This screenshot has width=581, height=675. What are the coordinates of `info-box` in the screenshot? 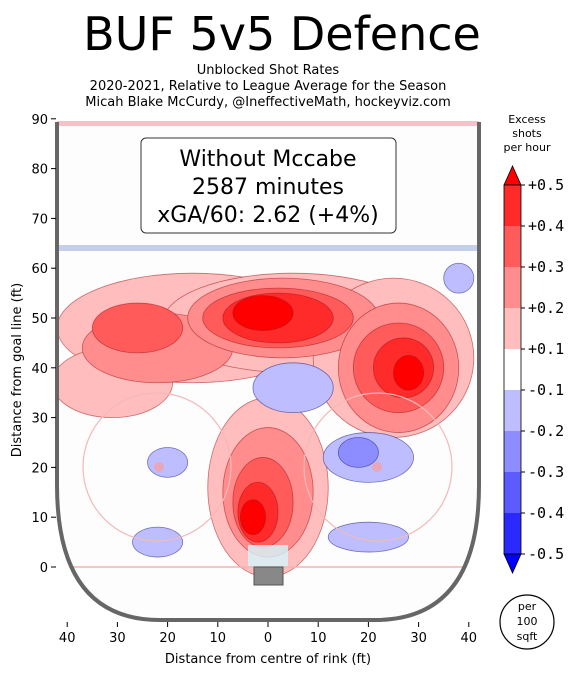 It's located at (268, 185).